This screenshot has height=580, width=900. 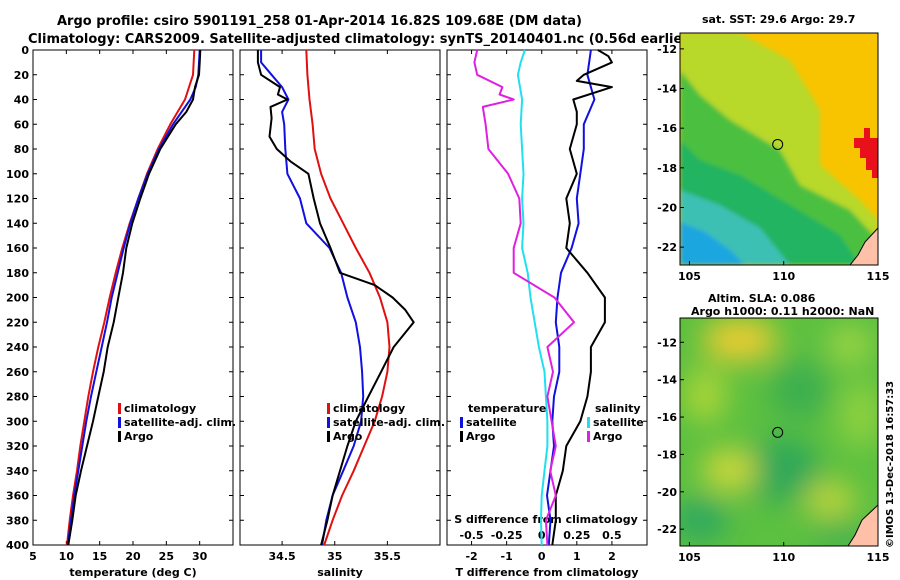 What do you see at coordinates (133, 556) in the screenshot?
I see `x-tick-label: 20` at bounding box center [133, 556].